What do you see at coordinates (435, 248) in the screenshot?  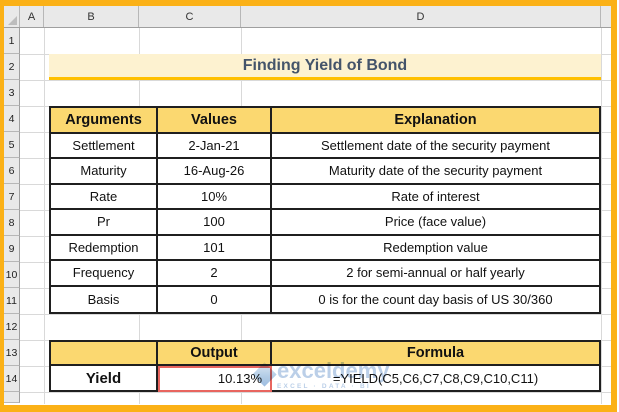 I see `arg-explanation-cell: Redemption value` at bounding box center [435, 248].